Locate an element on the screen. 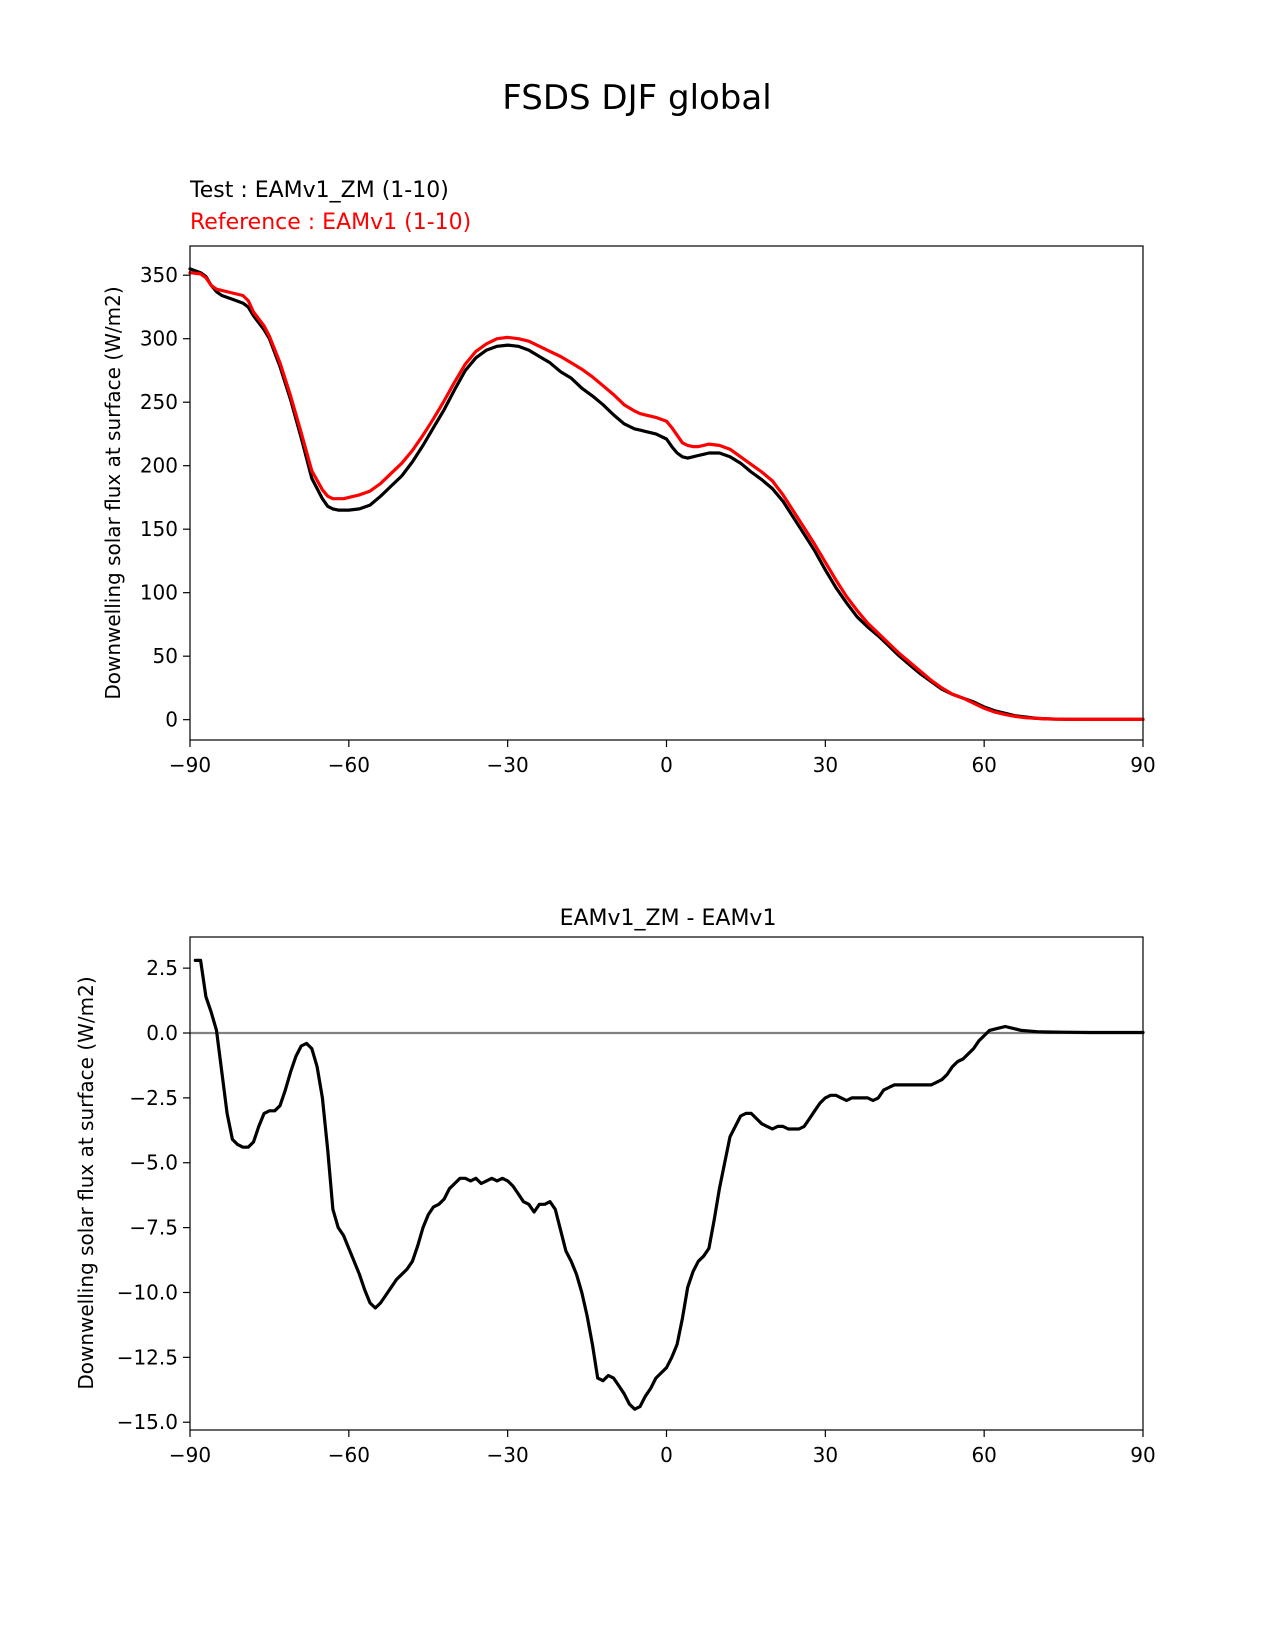  test-label: Test : EAMv1_ZM (1-10) is located at coordinates (319, 190).